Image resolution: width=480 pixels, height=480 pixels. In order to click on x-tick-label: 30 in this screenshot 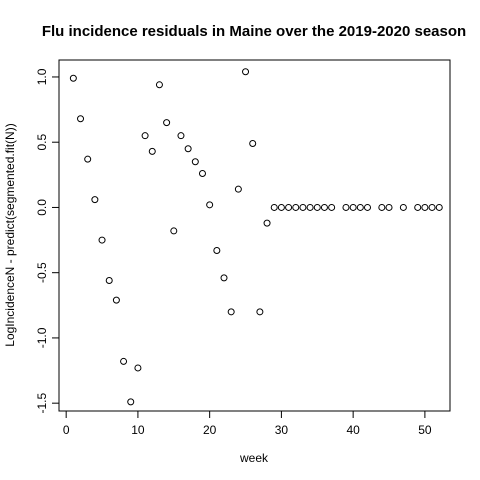, I will do `click(282, 430)`.